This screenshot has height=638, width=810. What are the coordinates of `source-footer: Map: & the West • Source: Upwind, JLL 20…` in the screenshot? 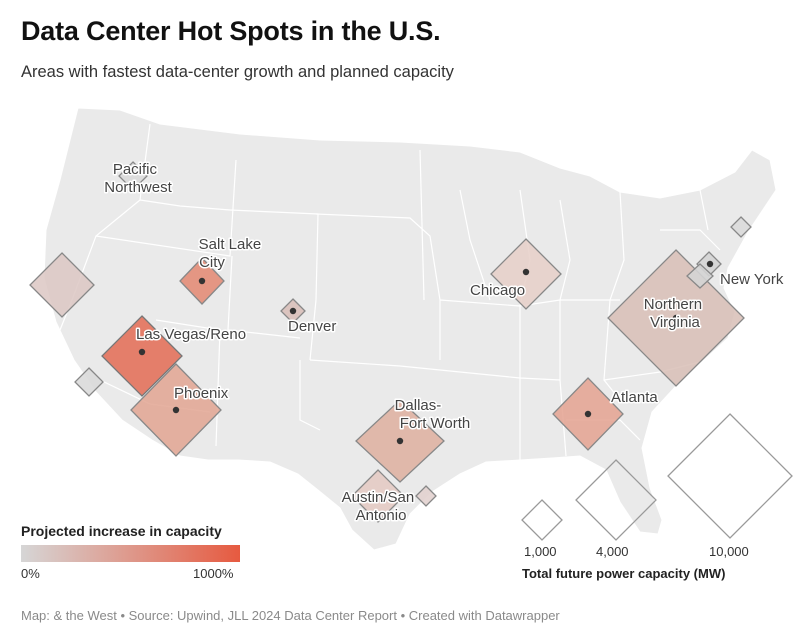 It's located at (290, 615).